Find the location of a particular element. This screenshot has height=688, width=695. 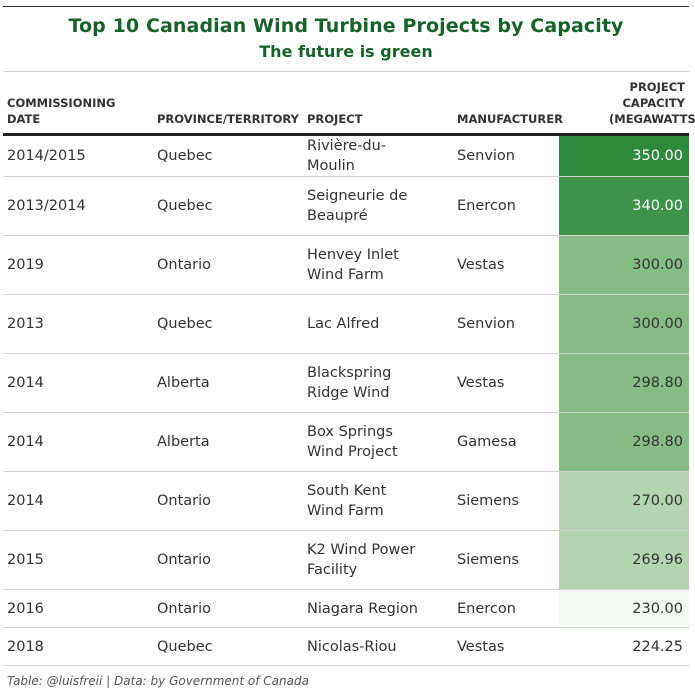

project-cell: Blackspring Ridge Wind is located at coordinates (378, 383).